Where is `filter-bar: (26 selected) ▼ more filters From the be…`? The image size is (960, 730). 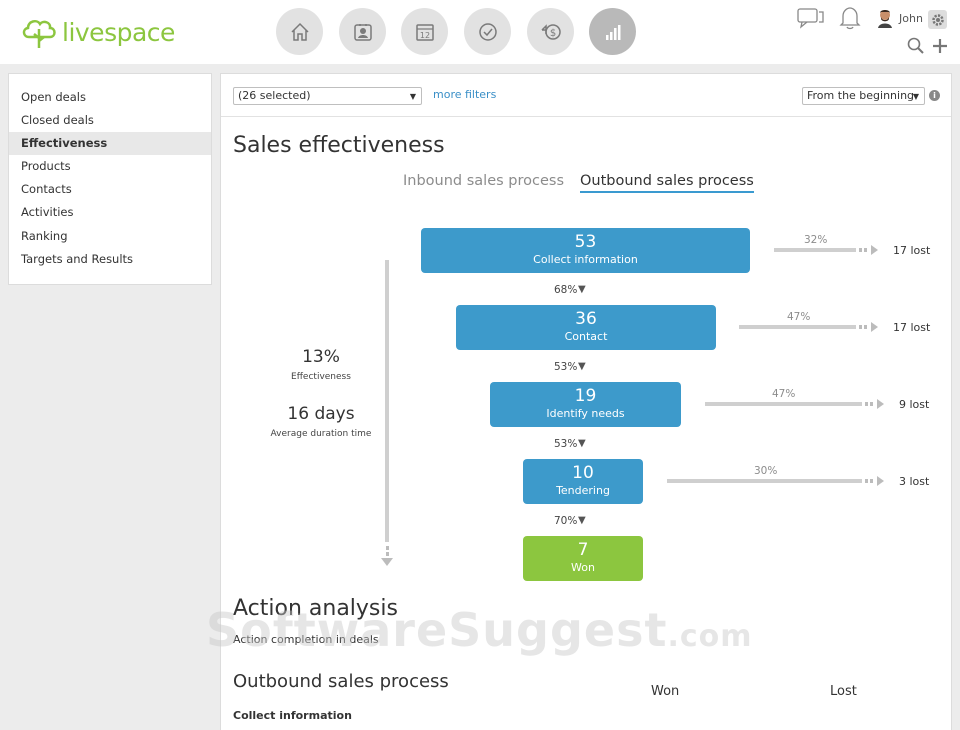
filter-bar: (26 selected) ▼ more filters From the be… is located at coordinates (586, 95).